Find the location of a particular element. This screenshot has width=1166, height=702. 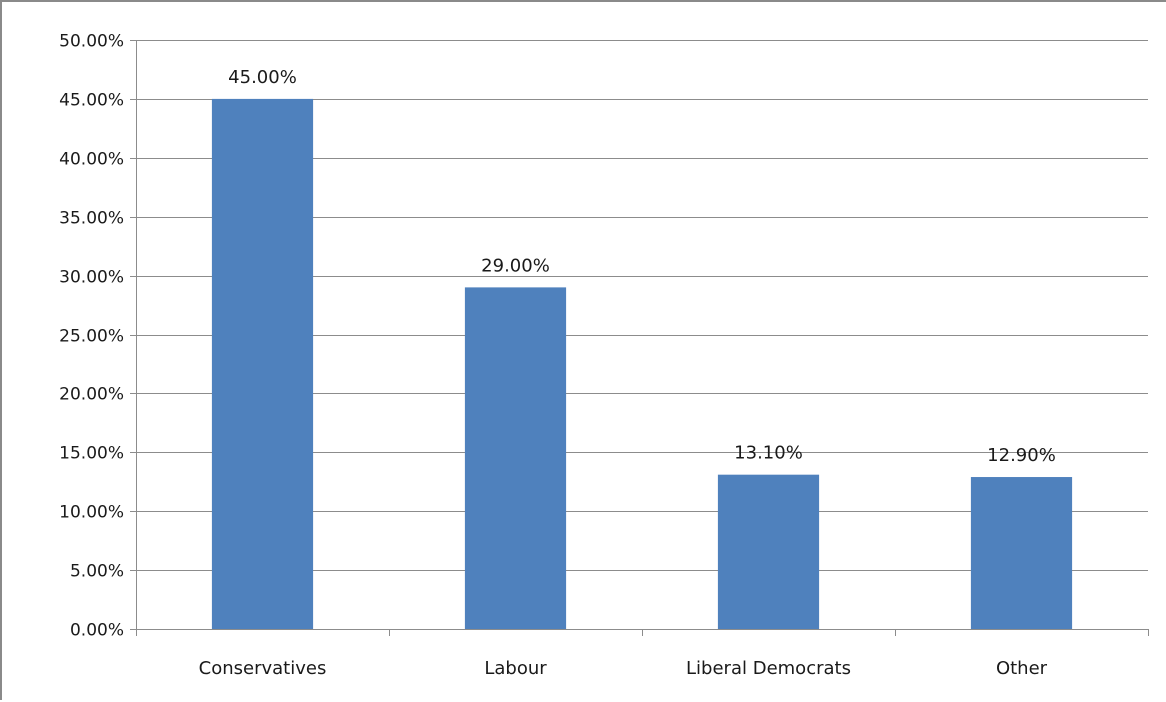

y-tick-label: 20.00% is located at coordinates (91, 395).